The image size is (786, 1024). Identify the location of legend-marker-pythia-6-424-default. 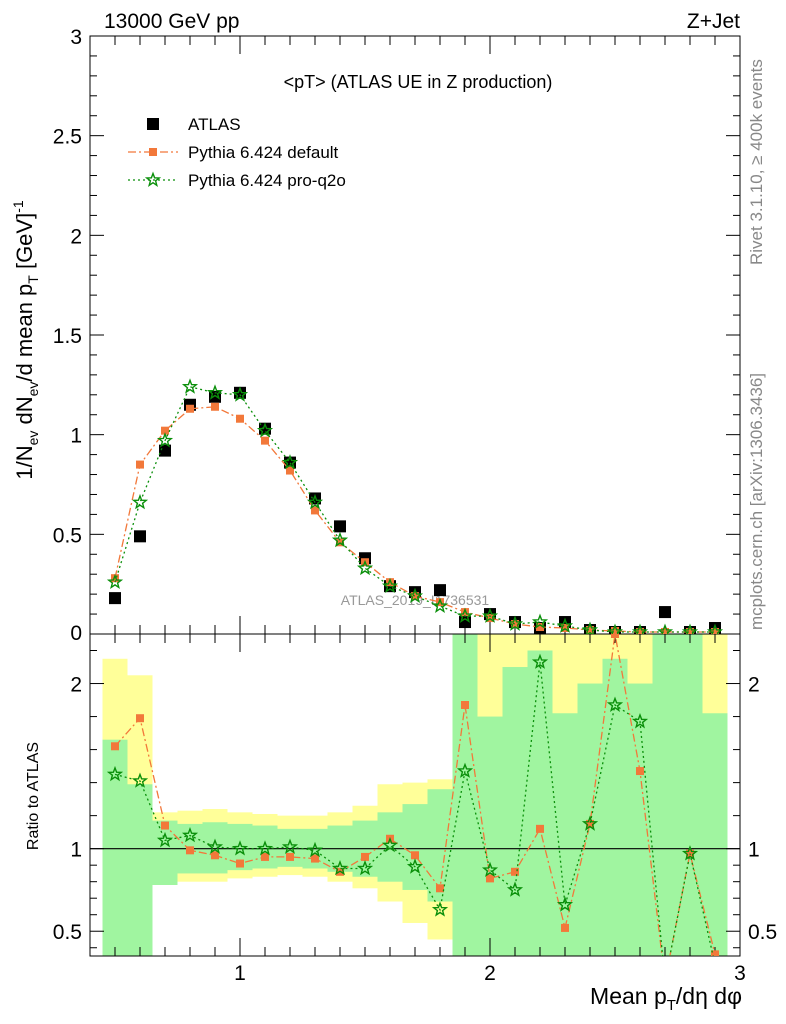
(153, 152).